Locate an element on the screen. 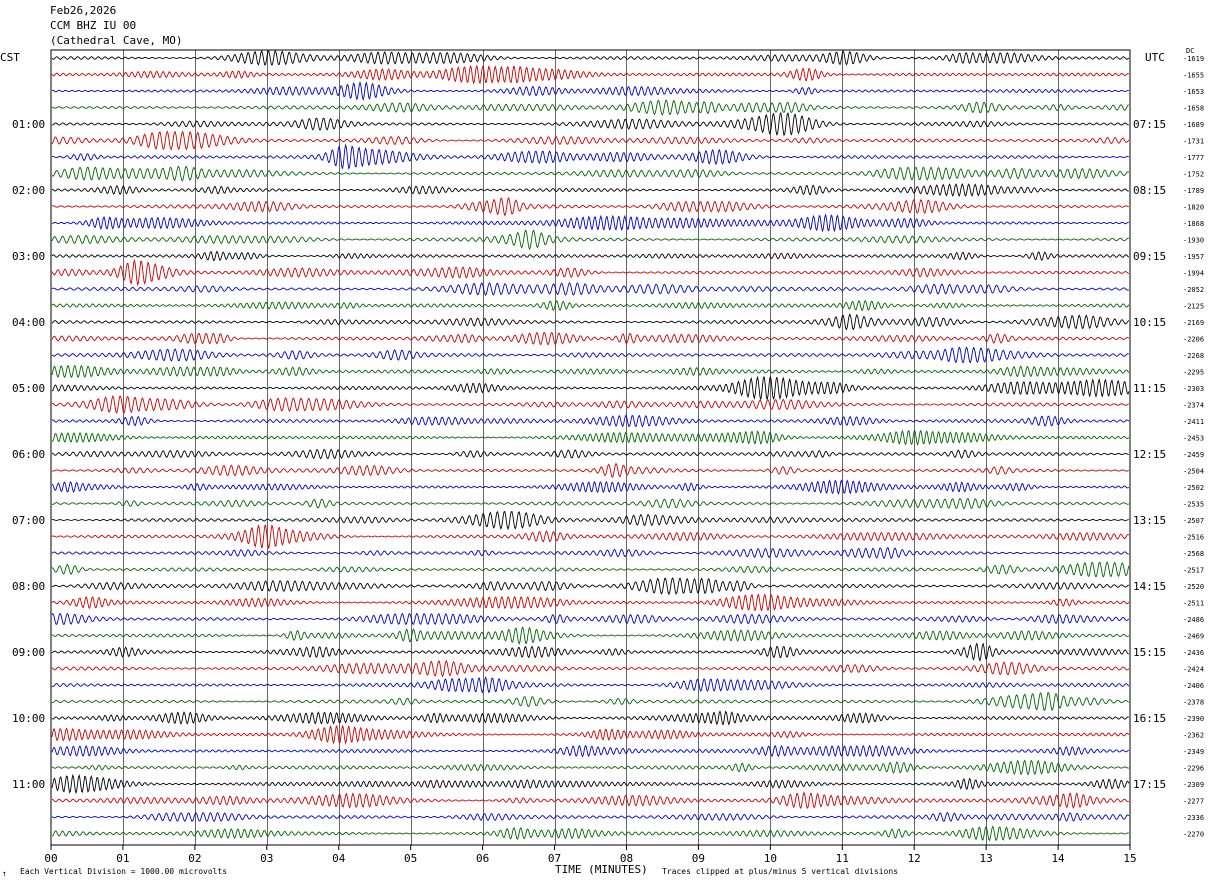 The image size is (1210, 886). x-tick-label: 08 is located at coordinates (626, 858).